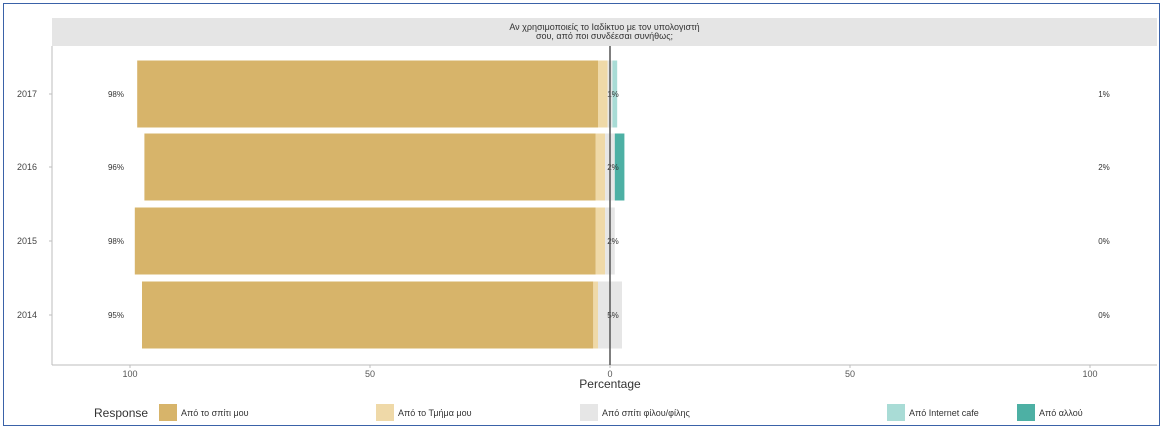  Describe the element at coordinates (604, 36) in the screenshot. I see `title-line: σου, από ποι συνδέεσαι συνήθως;` at that location.